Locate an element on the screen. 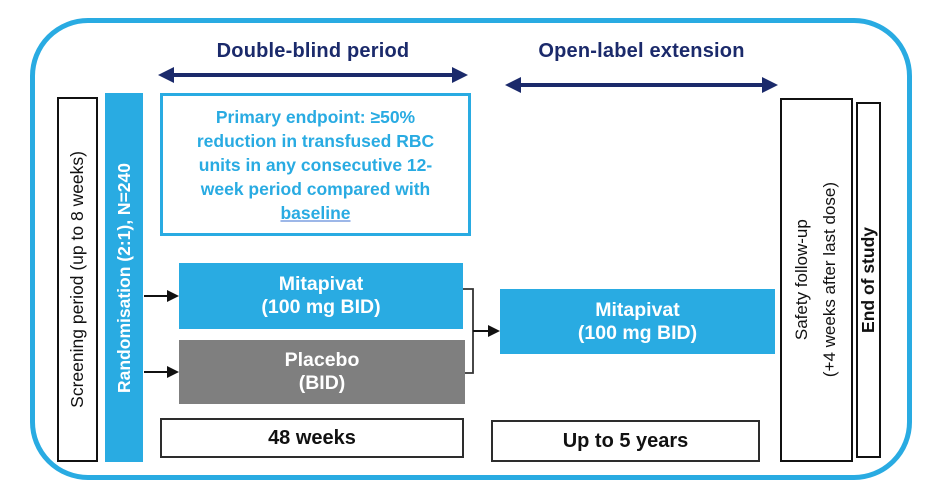 The image size is (940, 498). primary-endpoint-line: reduction in transfused RBC is located at coordinates (315, 140).